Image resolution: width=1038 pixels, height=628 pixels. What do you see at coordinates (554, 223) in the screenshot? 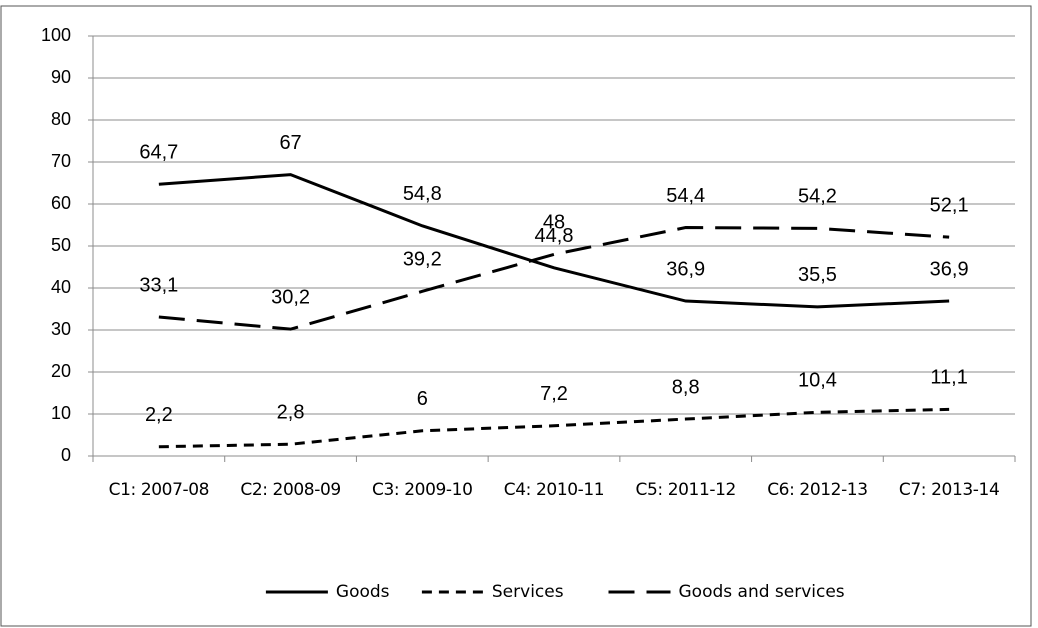
I see `data-label: 48` at bounding box center [554, 223].